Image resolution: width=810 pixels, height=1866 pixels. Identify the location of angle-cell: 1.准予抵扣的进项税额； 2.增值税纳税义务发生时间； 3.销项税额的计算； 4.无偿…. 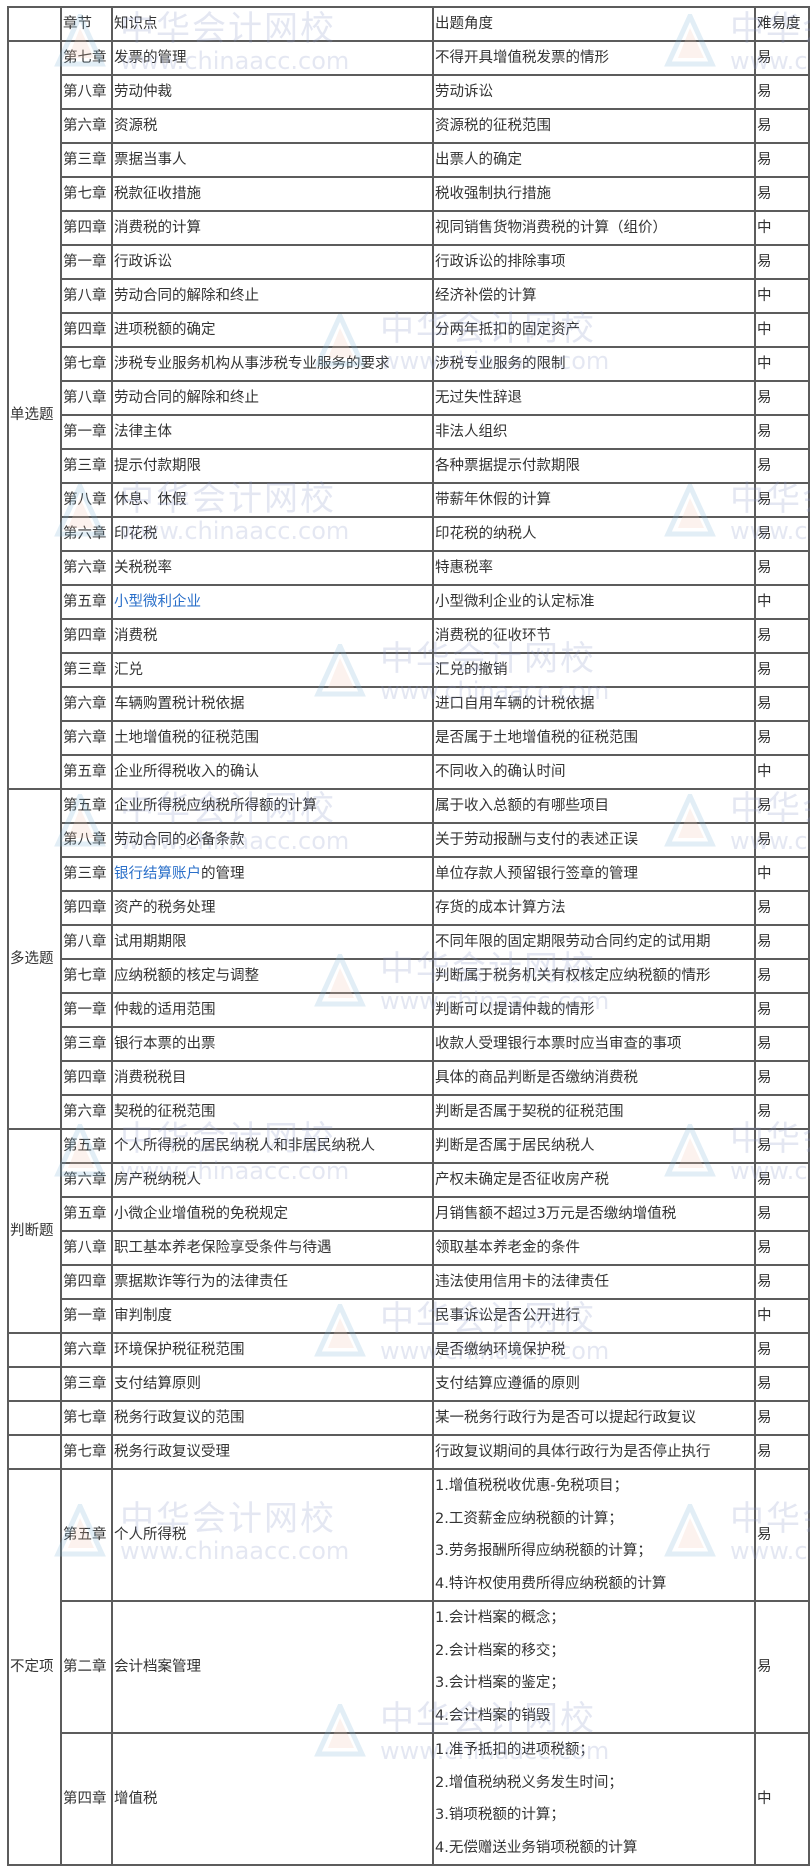
(594, 1799).